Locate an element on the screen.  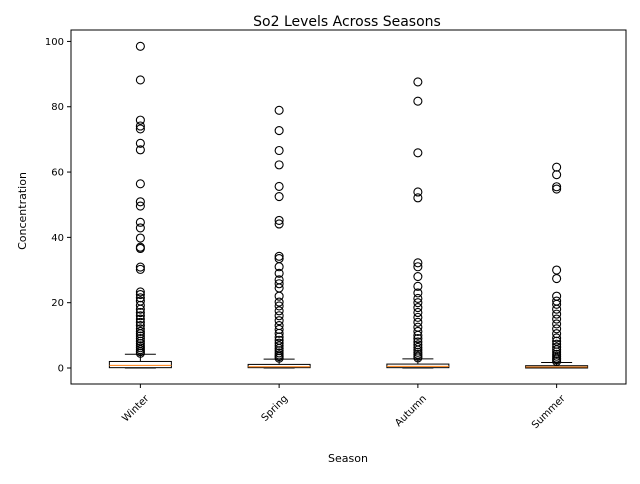
box-spring is located at coordinates (279, 237).